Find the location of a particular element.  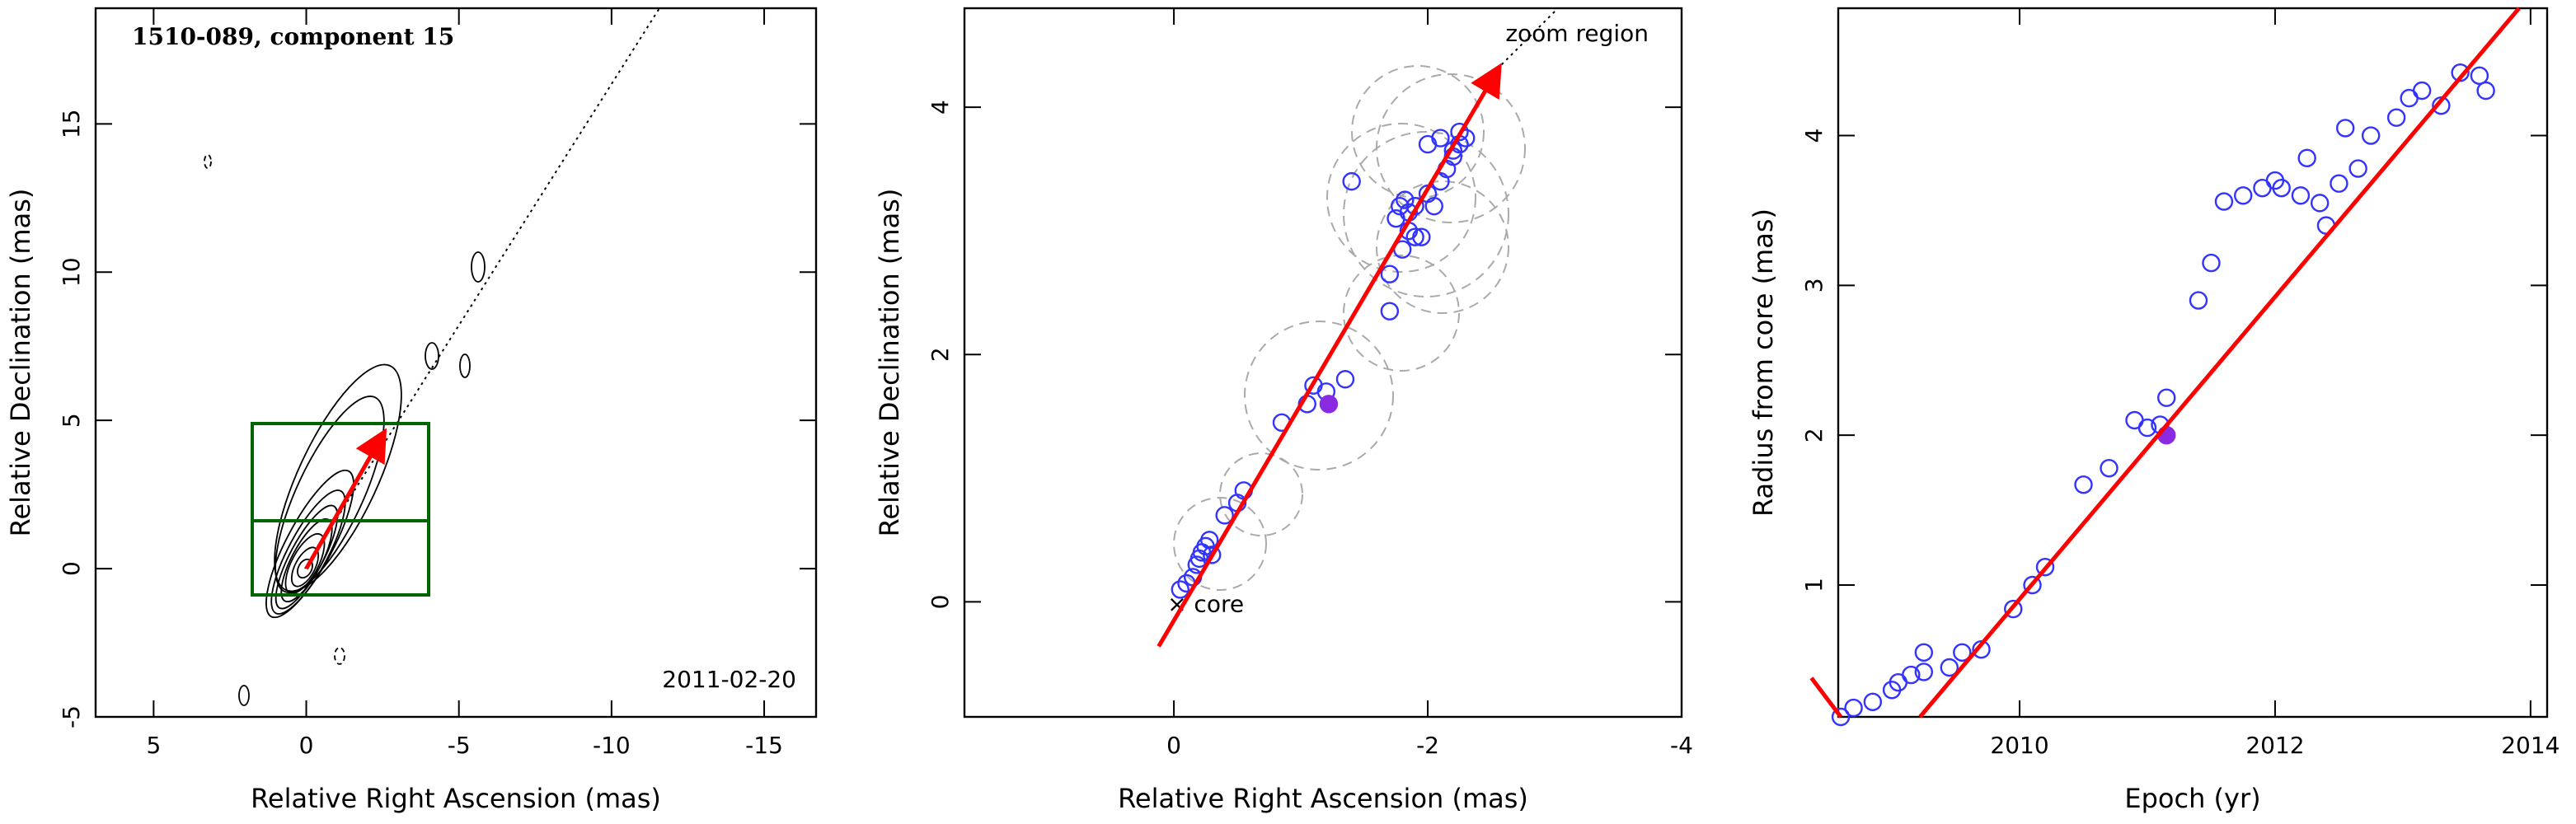

contours is located at coordinates (345, 430).